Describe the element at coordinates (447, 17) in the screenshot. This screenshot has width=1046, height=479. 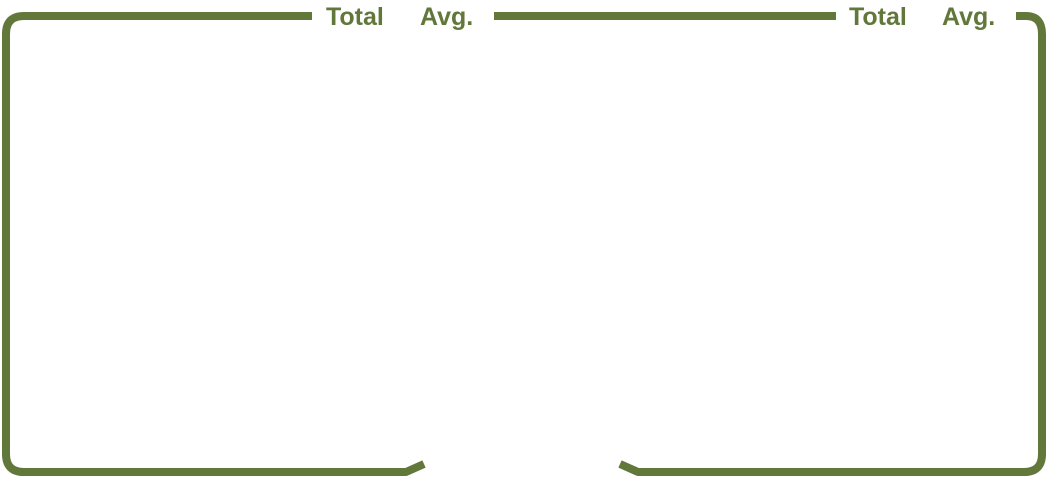
I see `left-avg-label: Avg.` at that location.